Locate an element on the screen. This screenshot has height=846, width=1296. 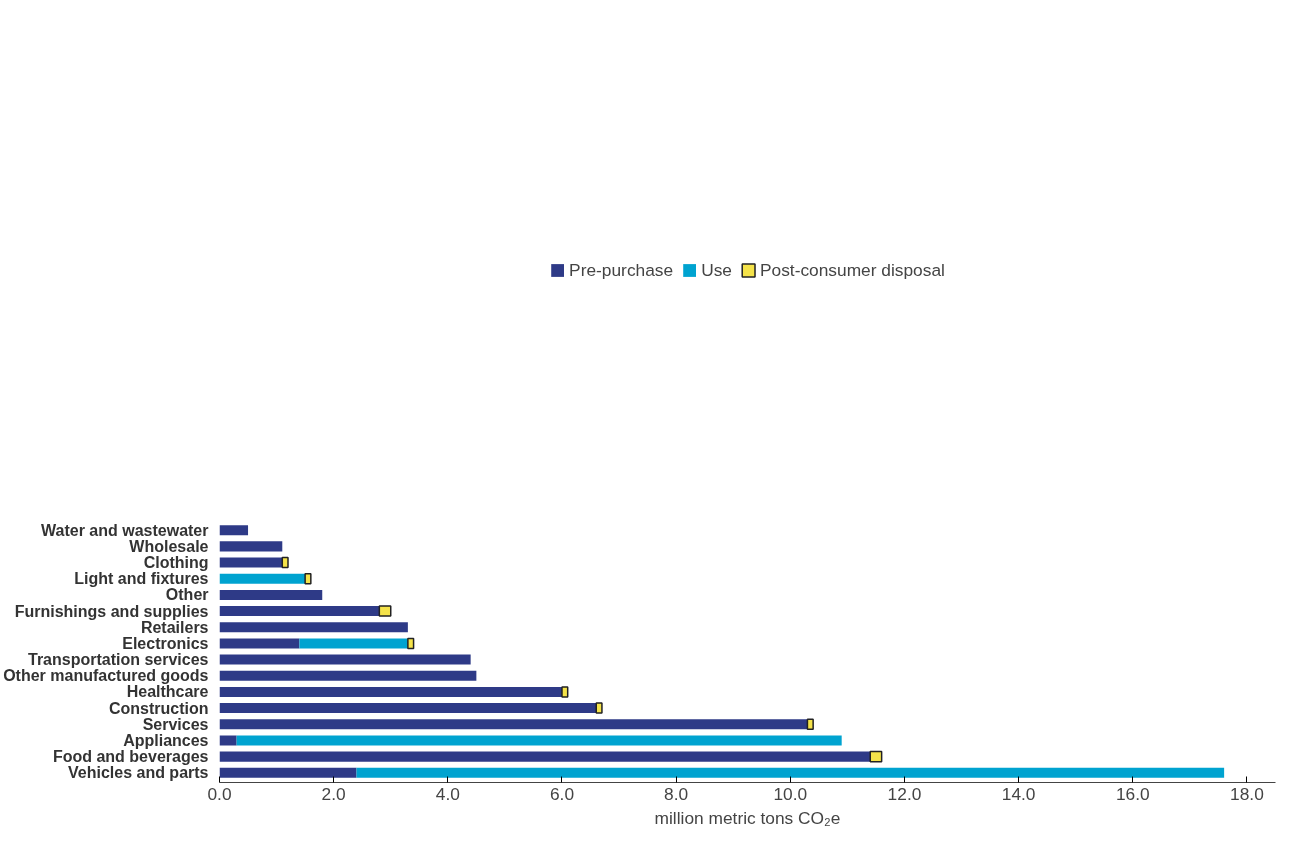
legend-label: Pre-purchase is located at coordinates (621, 270).